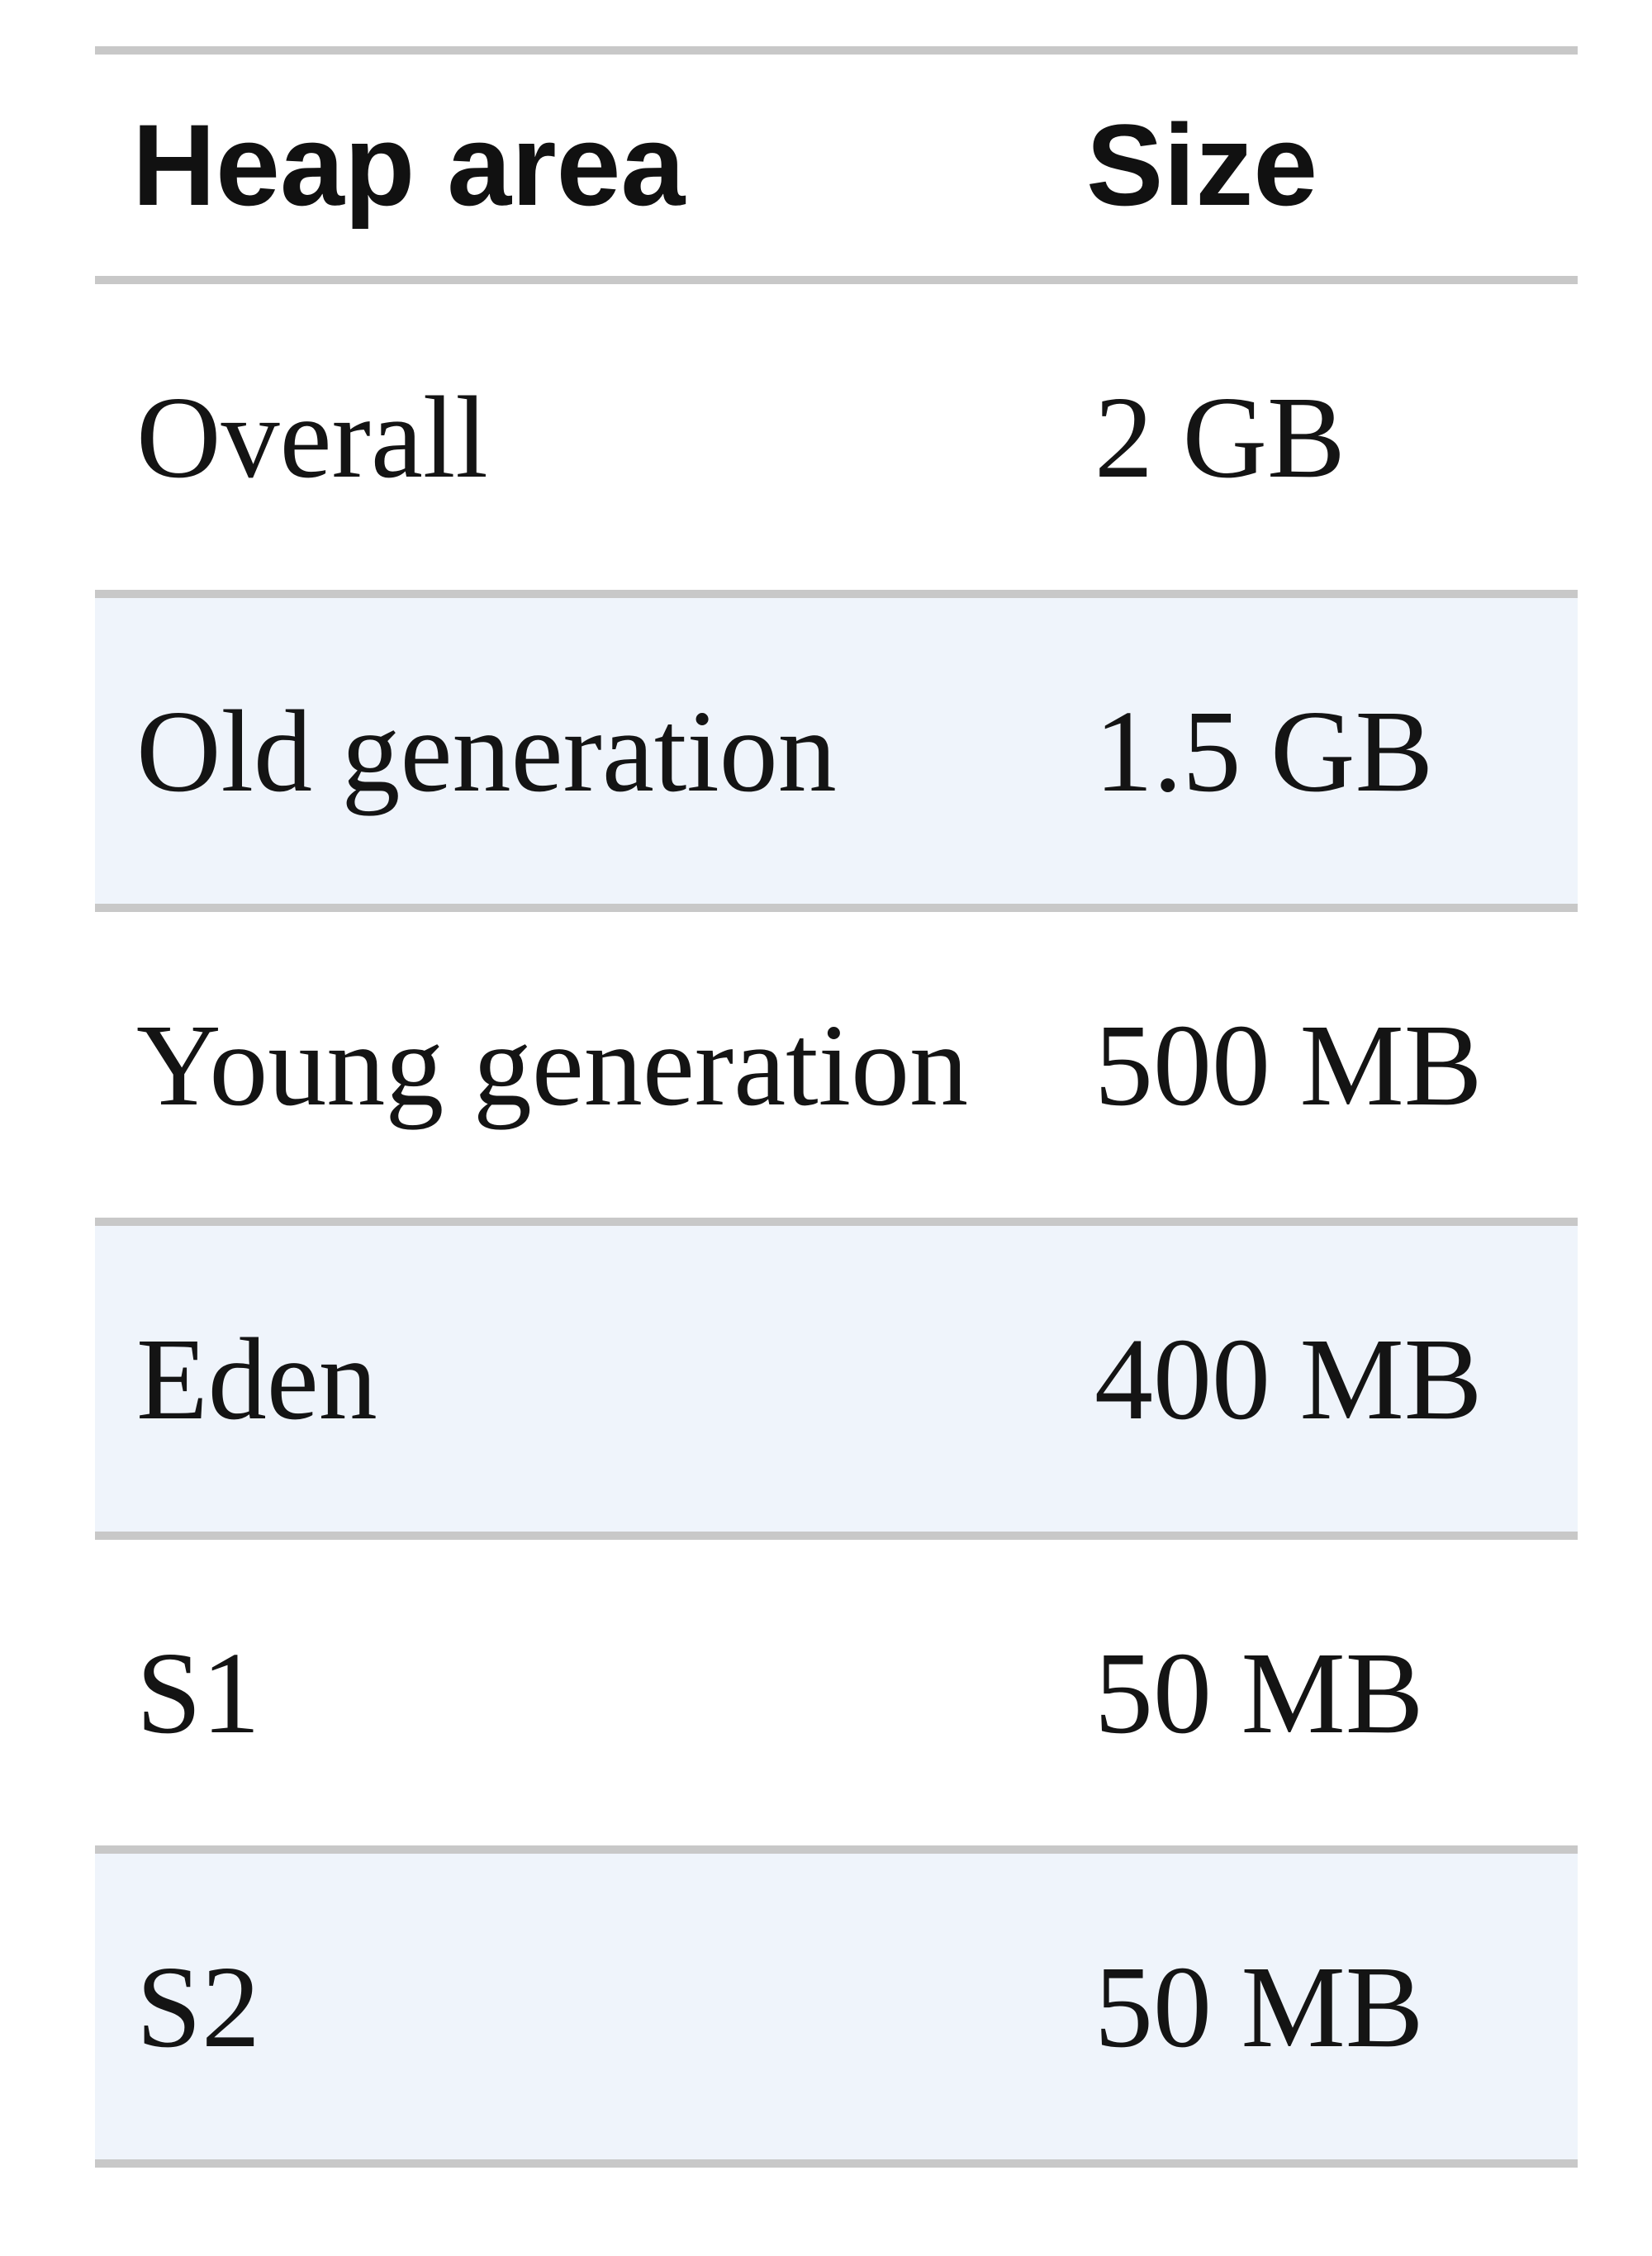  I want to click on cell-size: 500 MB, so click(1328, 1067).